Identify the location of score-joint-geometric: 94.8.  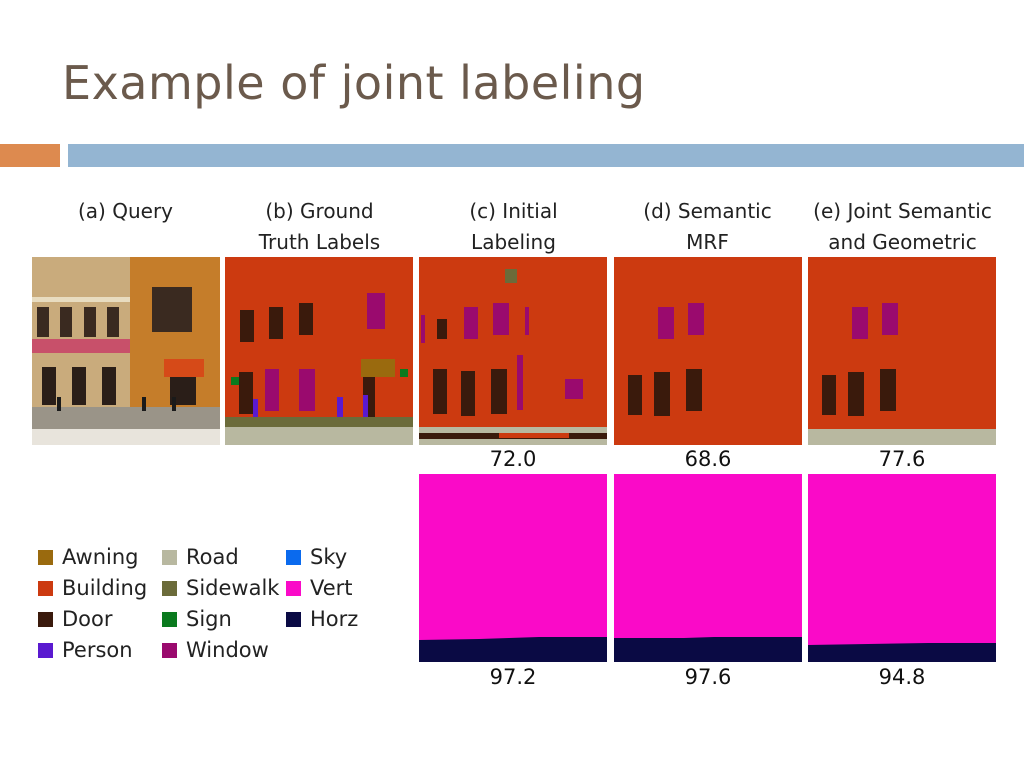
(902, 677).